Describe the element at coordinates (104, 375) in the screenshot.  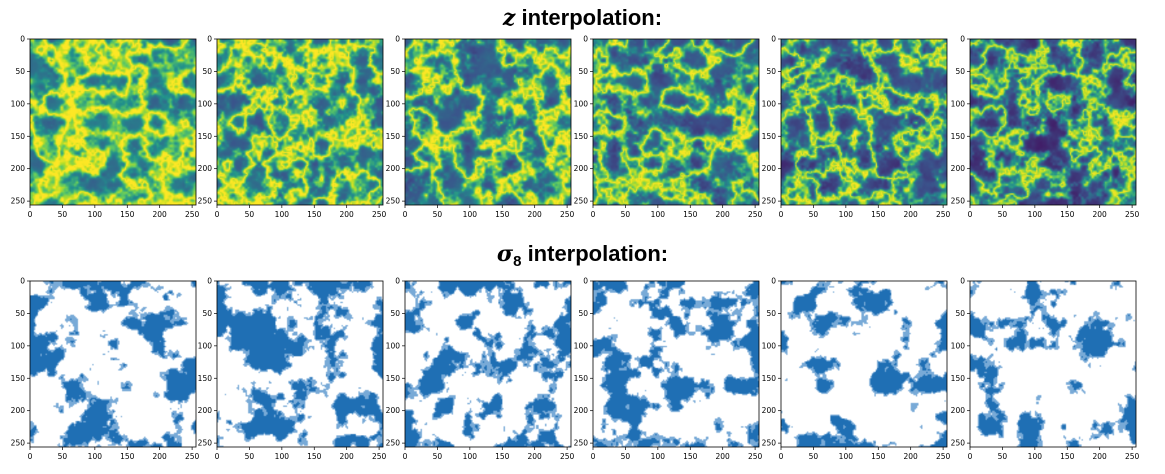
I see `sigma8-panel-1: 0 50 100 150 200 250 0 50 100 150 200 250` at that location.